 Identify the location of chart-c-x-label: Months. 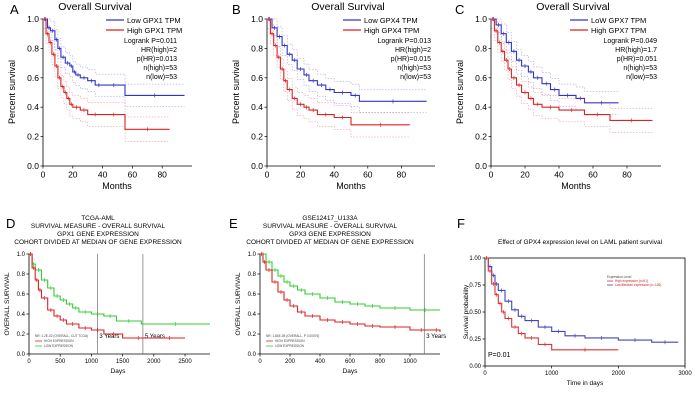
(576, 186).